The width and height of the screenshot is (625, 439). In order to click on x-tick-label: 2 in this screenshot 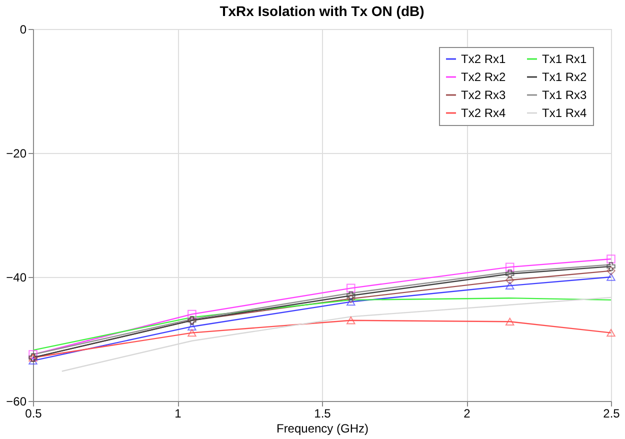, I will do `click(467, 413)`.